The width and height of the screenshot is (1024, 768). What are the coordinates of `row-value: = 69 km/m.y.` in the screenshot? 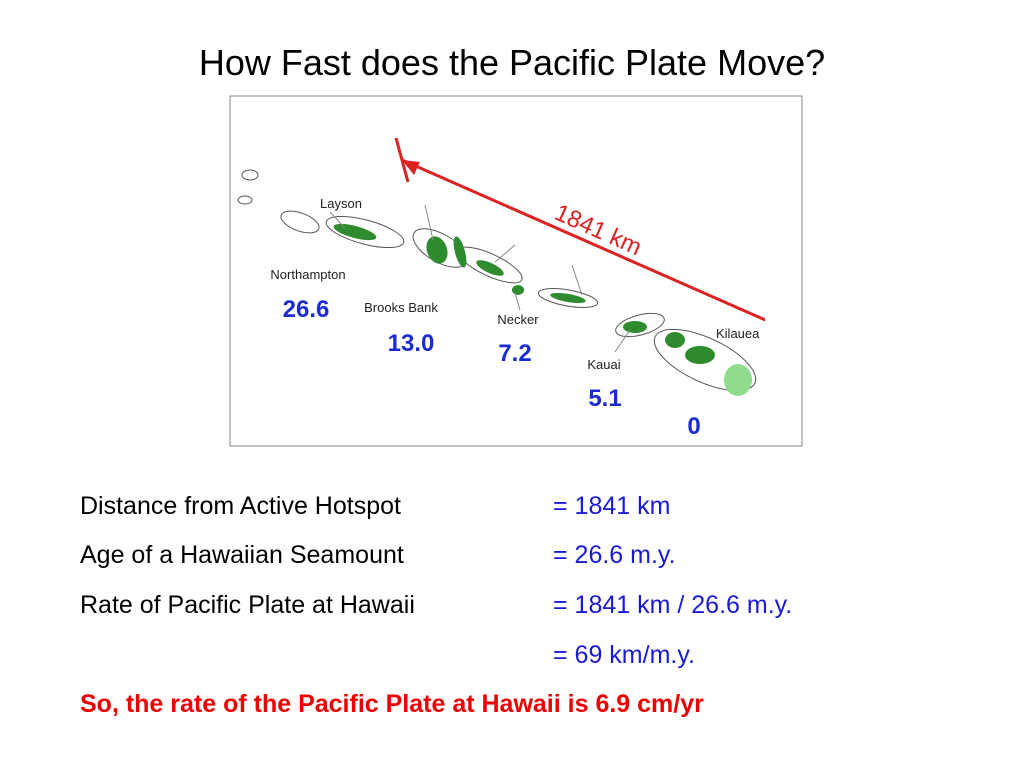 It's located at (624, 655).